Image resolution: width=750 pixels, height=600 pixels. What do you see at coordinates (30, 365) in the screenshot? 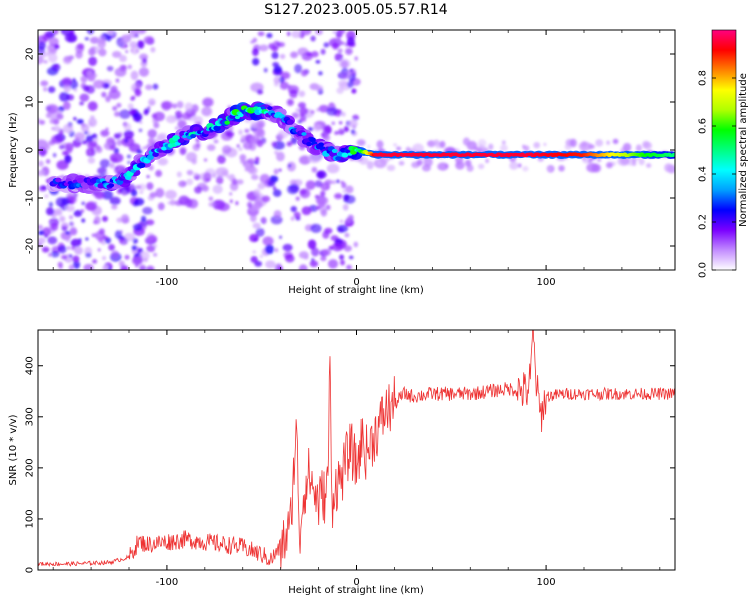
I see `y-tick-label: 400` at bounding box center [30, 365].